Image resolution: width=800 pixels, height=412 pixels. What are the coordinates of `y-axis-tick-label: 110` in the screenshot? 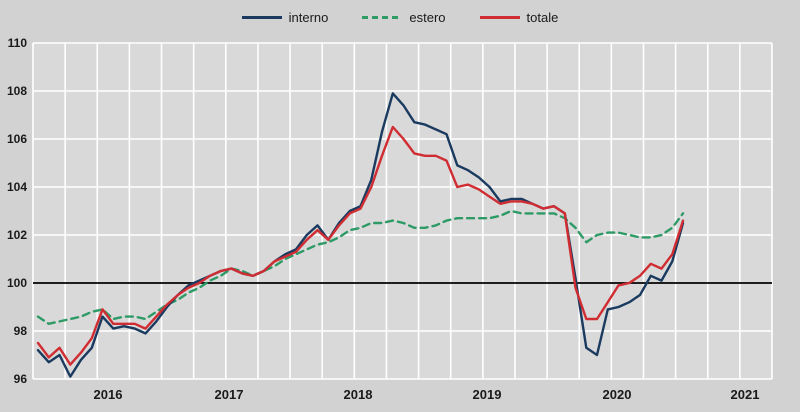 It's located at (18, 43).